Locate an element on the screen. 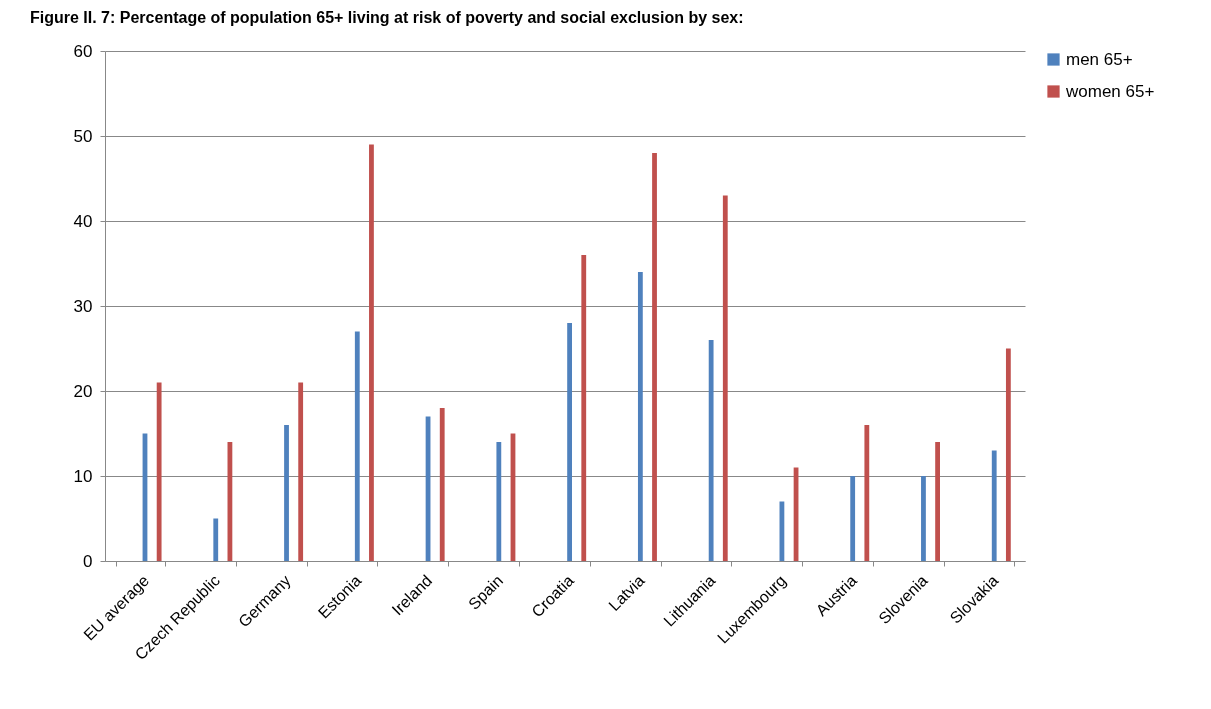 This screenshot has width=1211, height=709. y-tick-label: 20 is located at coordinates (83, 391).